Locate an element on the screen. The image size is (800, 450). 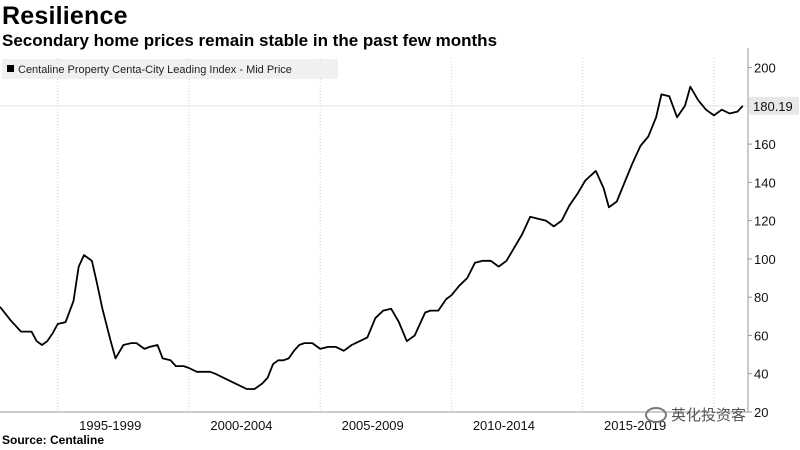
y-tick-label: 120 is located at coordinates (765, 221).